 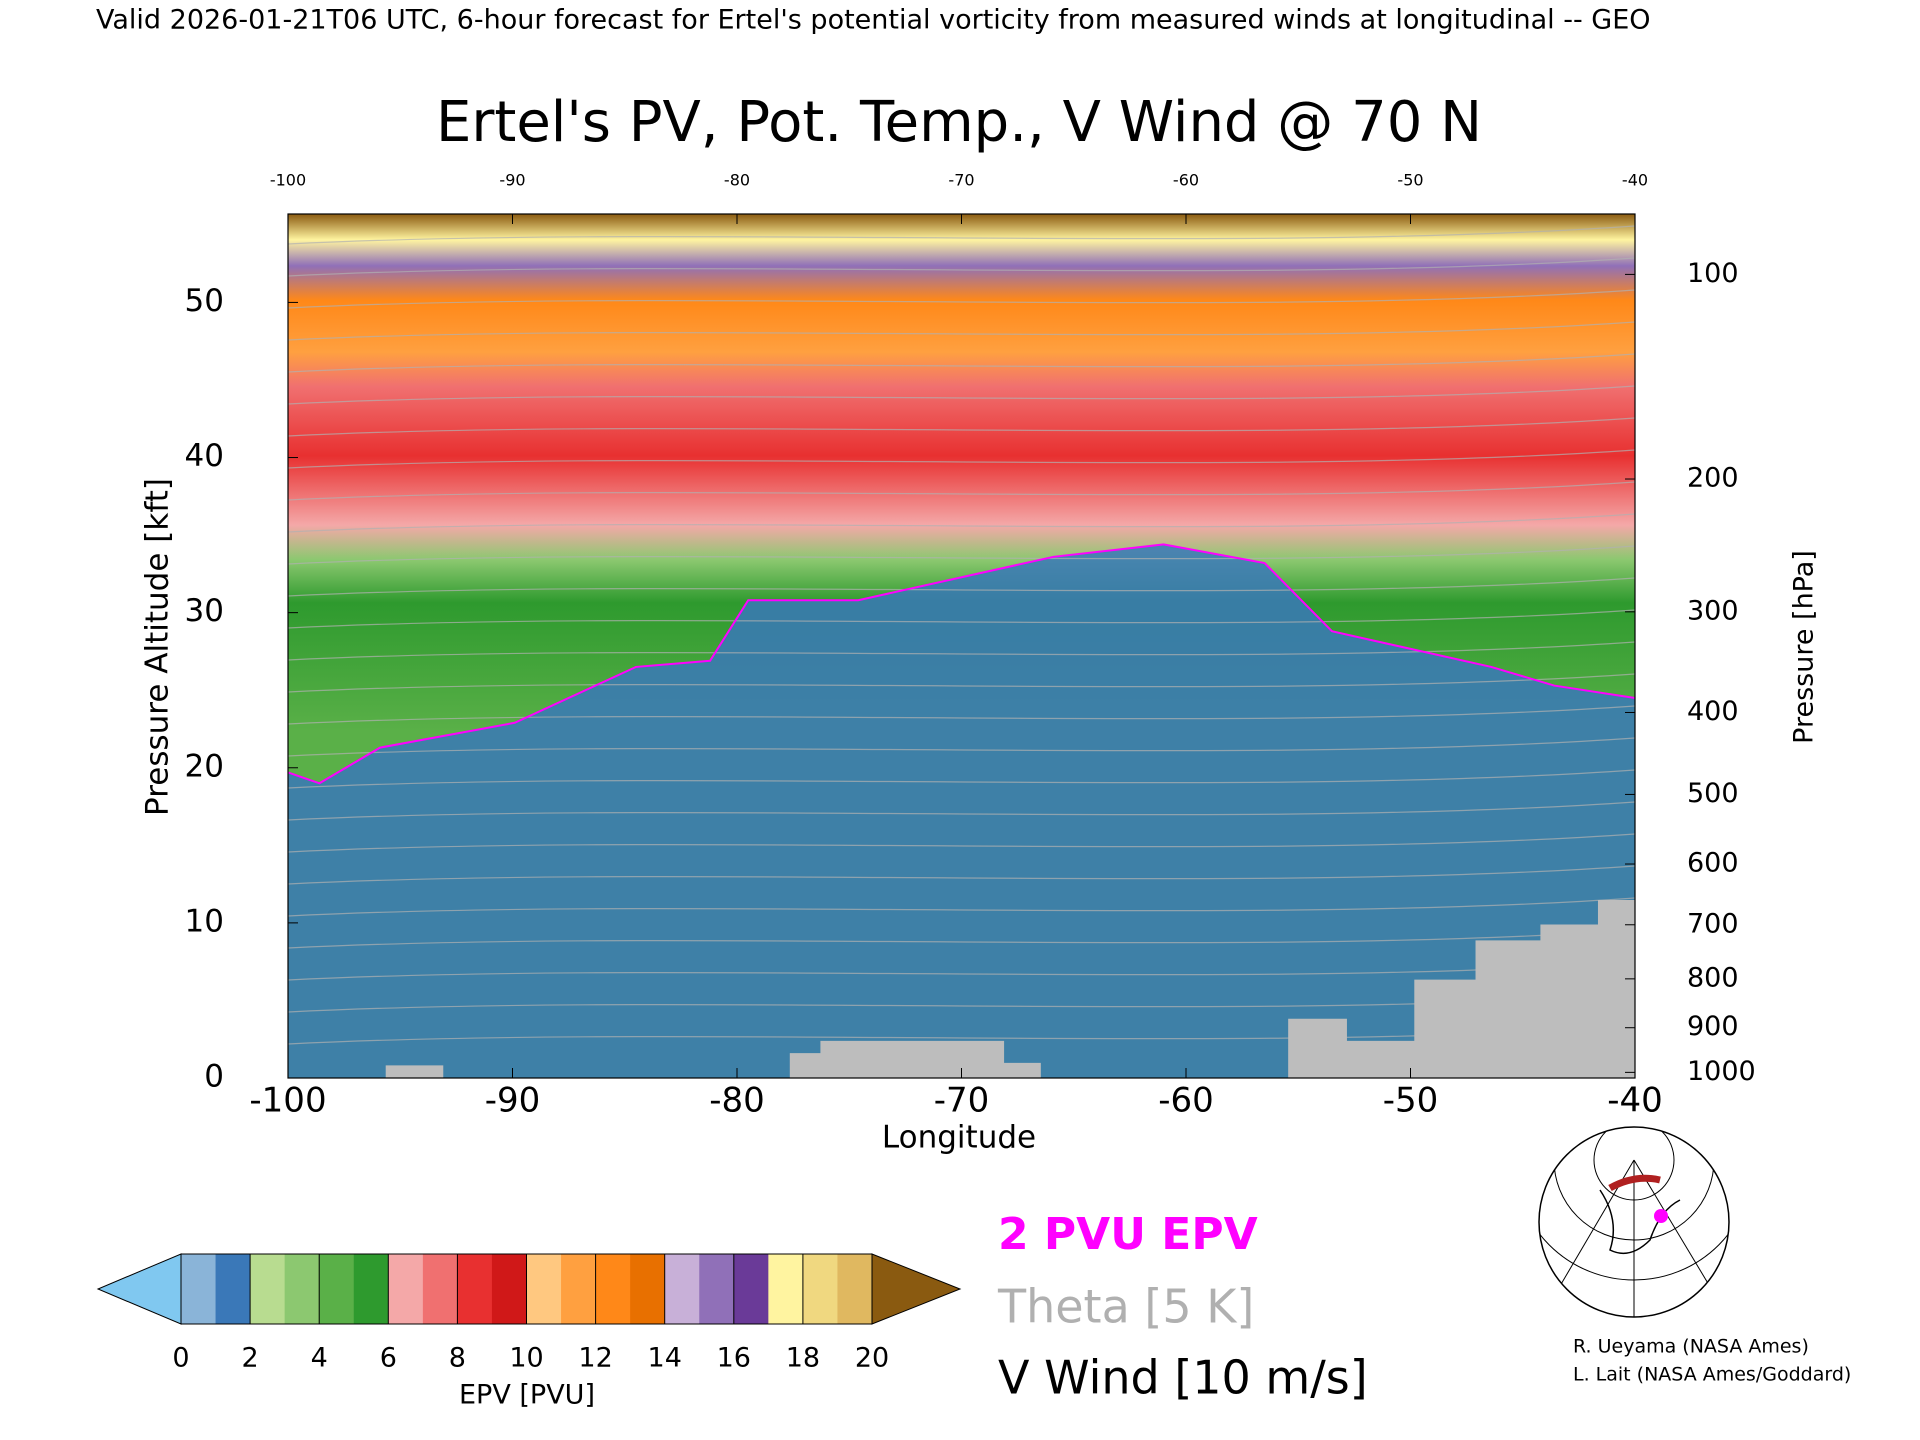 I want to click on colorbar-tick-label: 2, so click(x=250, y=1358).